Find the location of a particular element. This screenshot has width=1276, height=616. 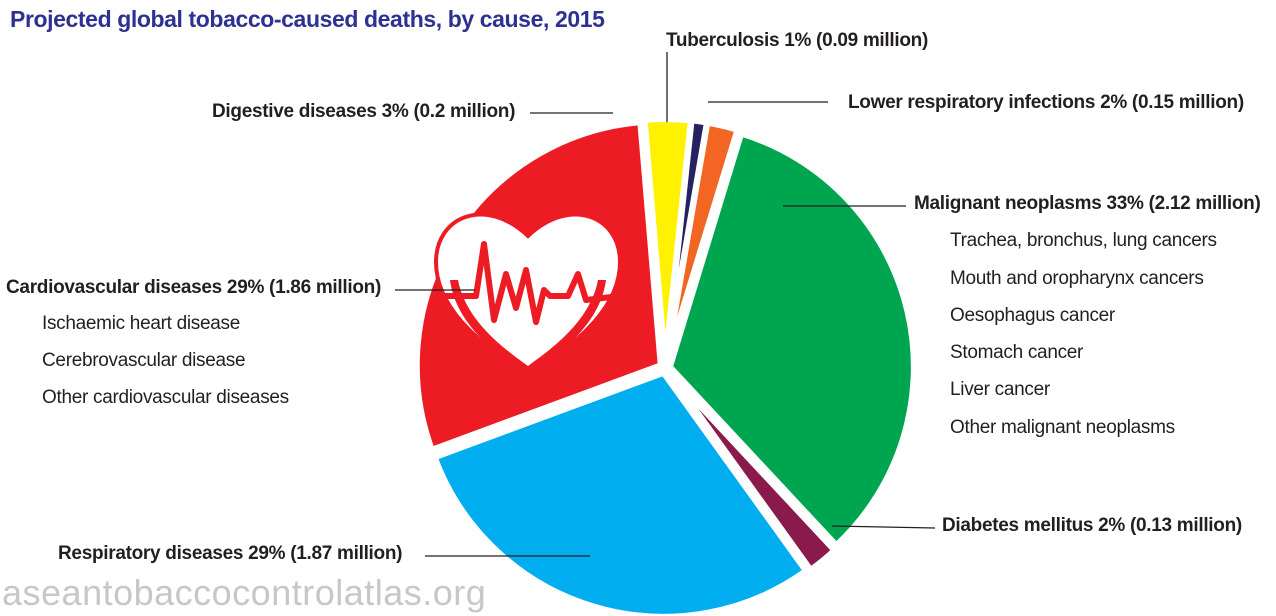

label-diabetes: Diabetes mellitus 2% (0.13 million) is located at coordinates (1092, 525).